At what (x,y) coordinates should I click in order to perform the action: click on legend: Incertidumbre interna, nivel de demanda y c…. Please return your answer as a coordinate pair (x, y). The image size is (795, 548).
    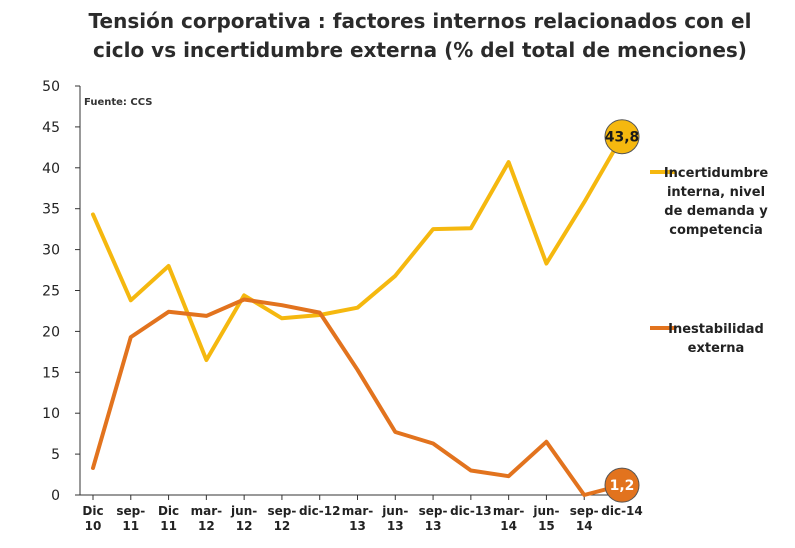
    Looking at the image, I should click on (709, 261).